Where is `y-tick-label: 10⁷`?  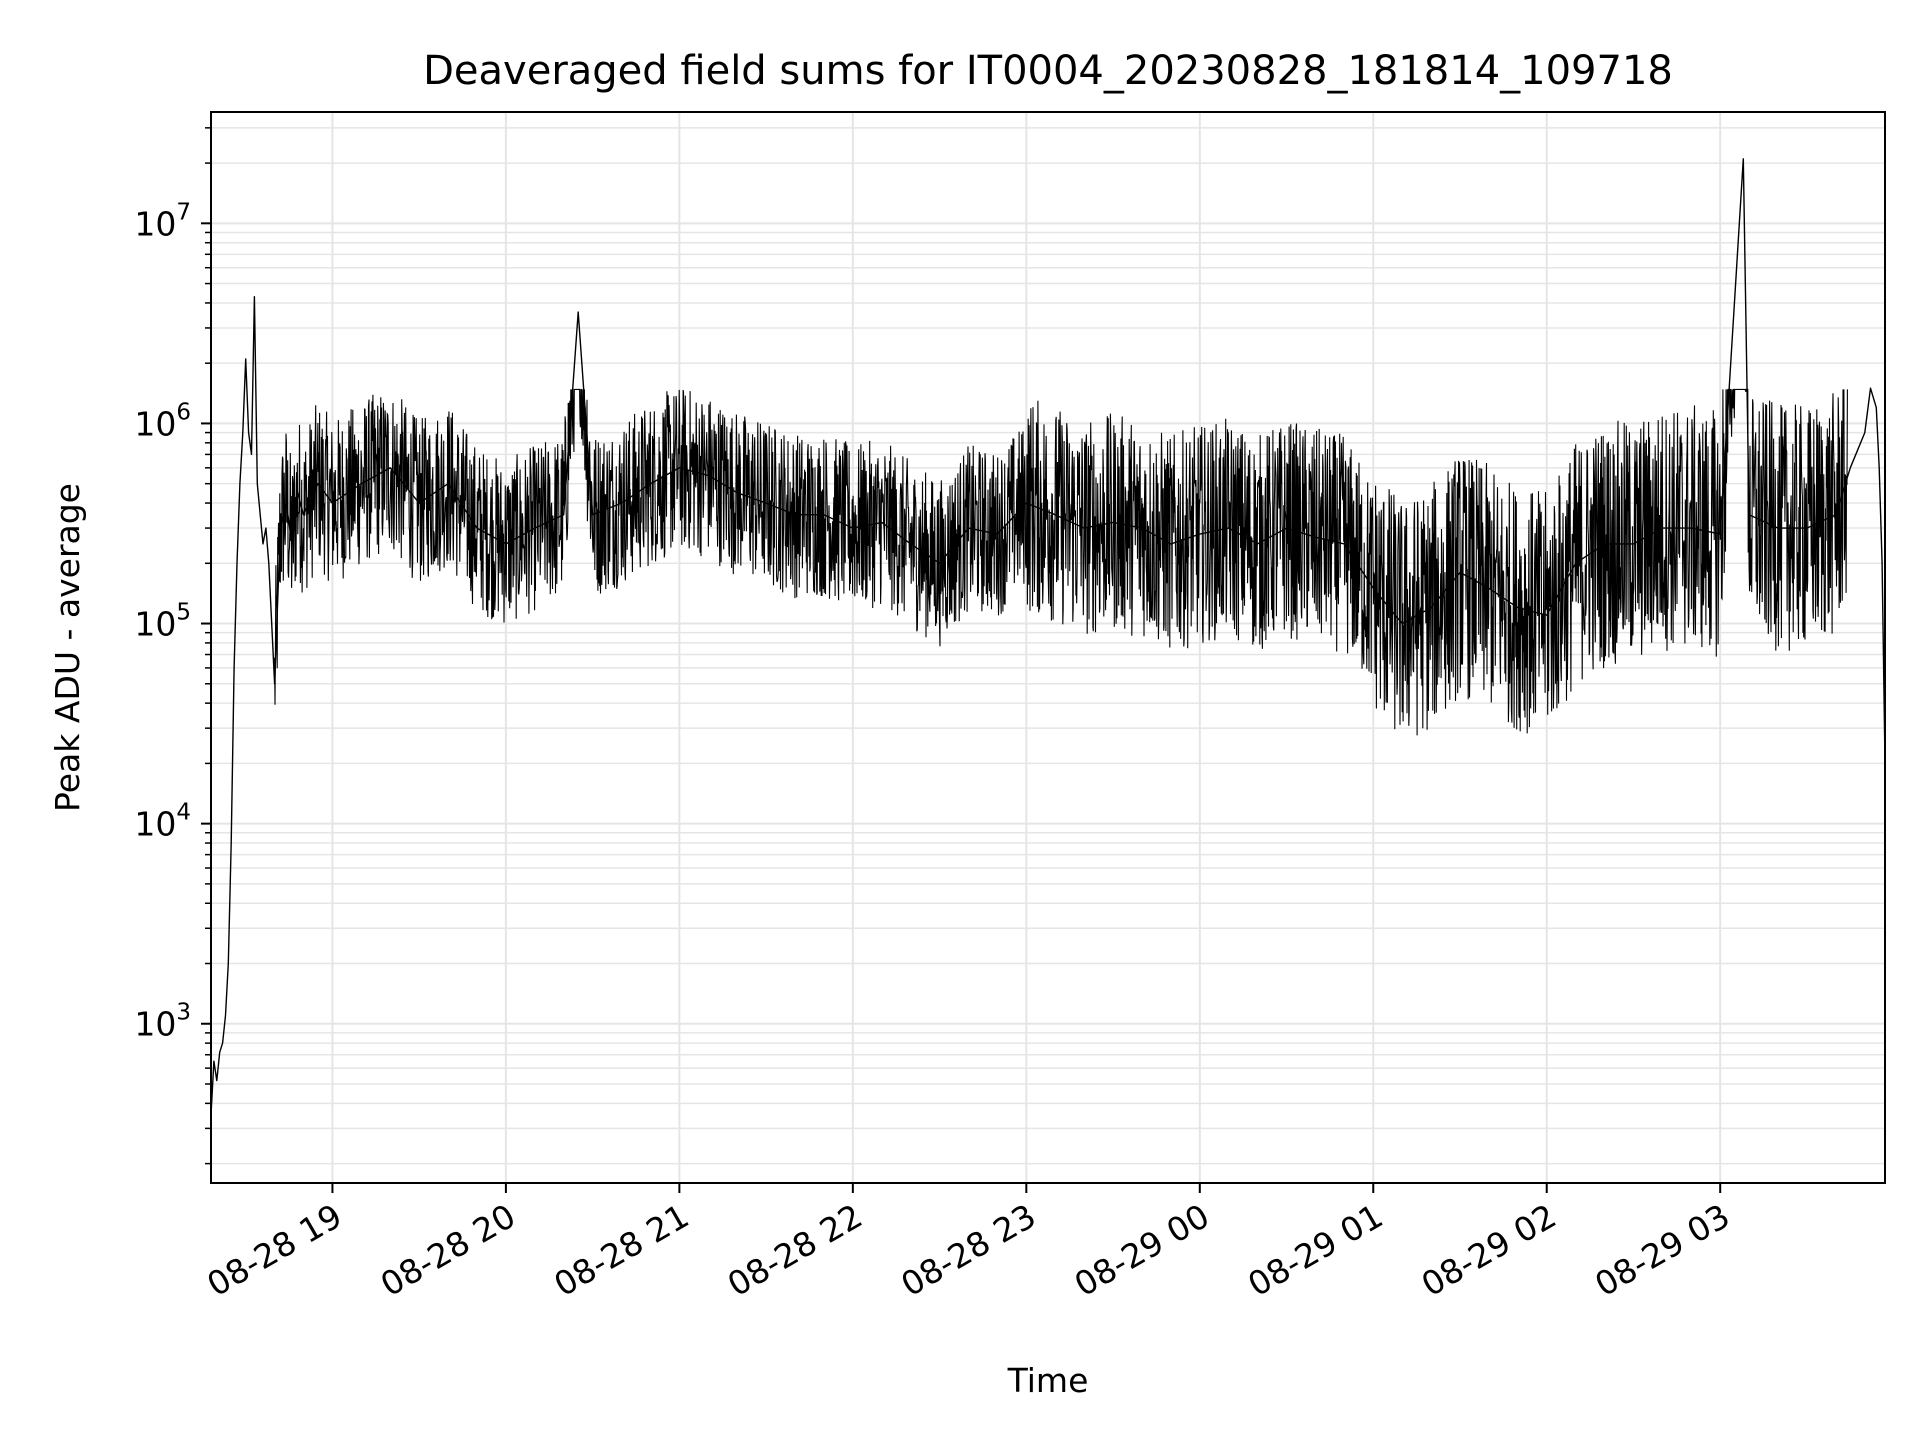 y-tick-label: 10⁷ is located at coordinates (162, 221).